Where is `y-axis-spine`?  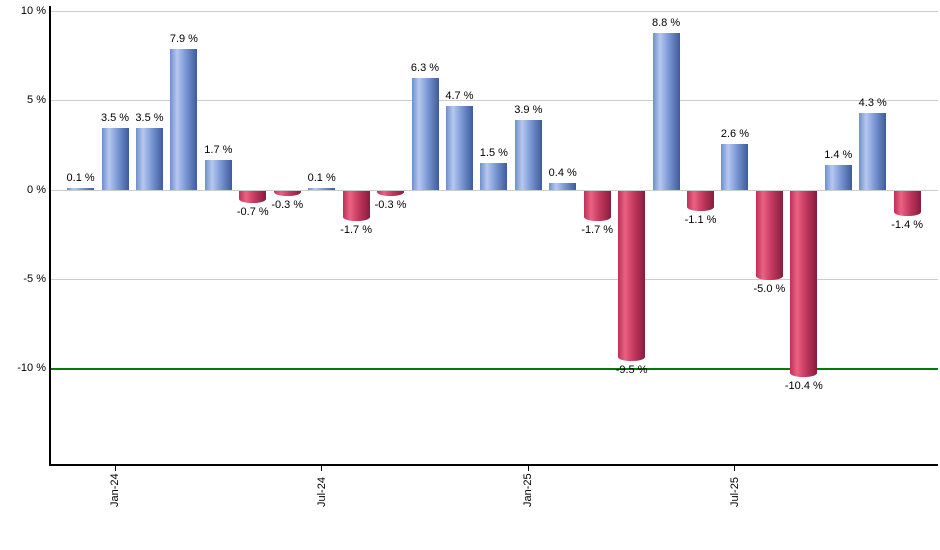 y-axis-spine is located at coordinates (50, 236).